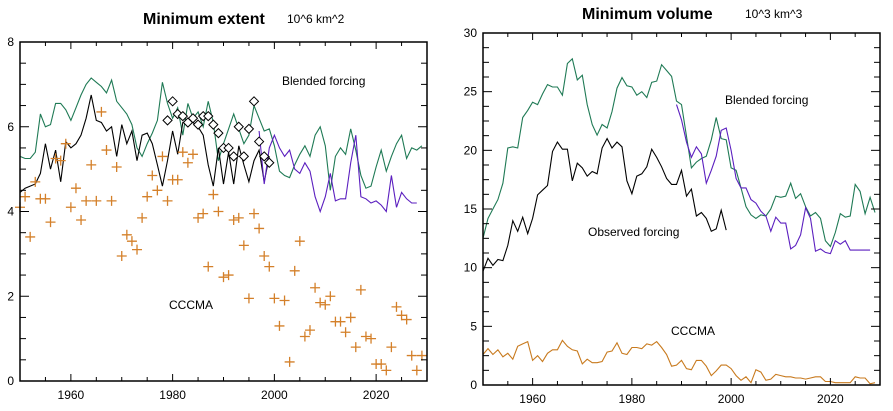  Describe the element at coordinates (10, 42) in the screenshot. I see `y-tick-label: 8` at that location.